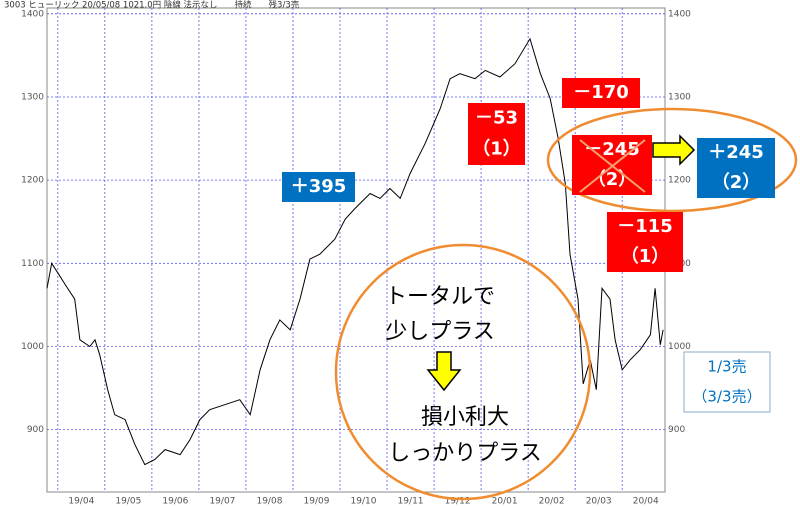  Describe the element at coordinates (552, 501) in the screenshot. I see `x-tick-label: 20/02` at that location.